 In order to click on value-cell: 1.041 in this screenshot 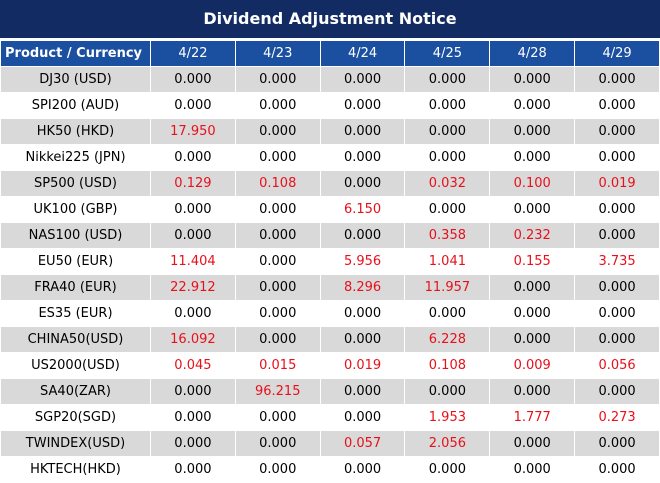, I will do `click(447, 261)`.